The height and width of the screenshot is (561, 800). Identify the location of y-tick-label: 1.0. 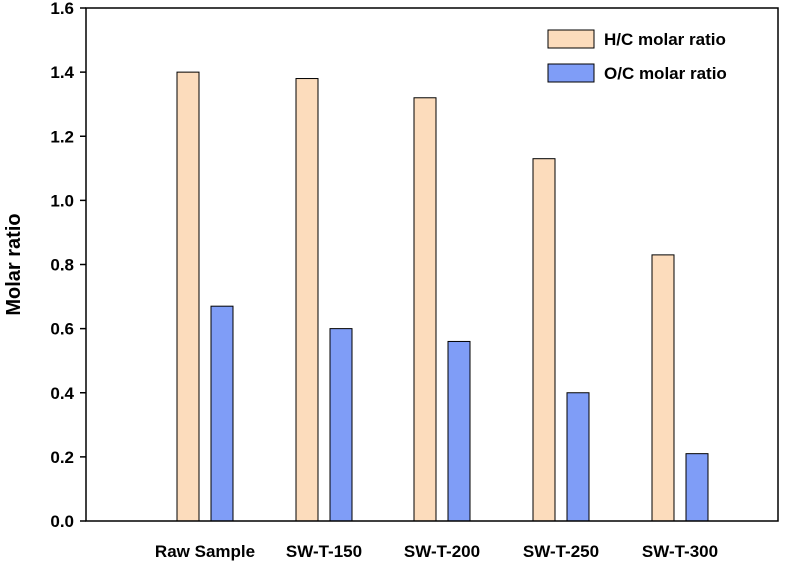
(62, 200).